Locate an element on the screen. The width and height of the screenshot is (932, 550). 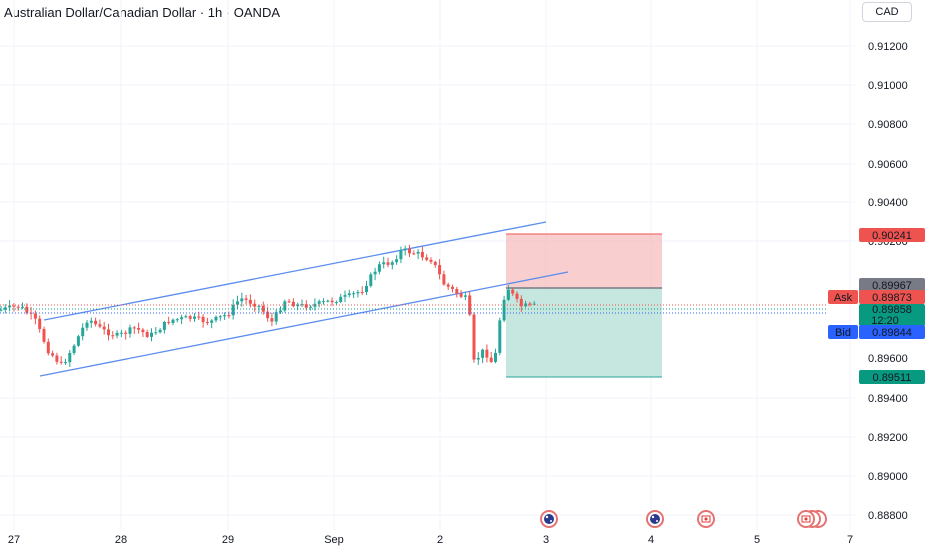
ask-price-tag: Ask 0.89873 is located at coordinates (876, 297).